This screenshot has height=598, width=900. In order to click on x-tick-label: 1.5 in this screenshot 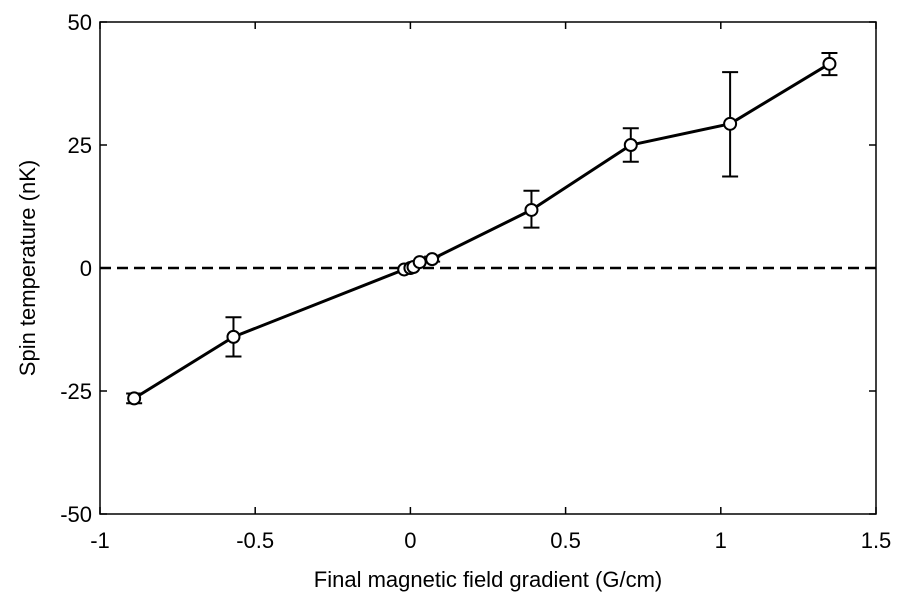, I will do `click(876, 540)`.